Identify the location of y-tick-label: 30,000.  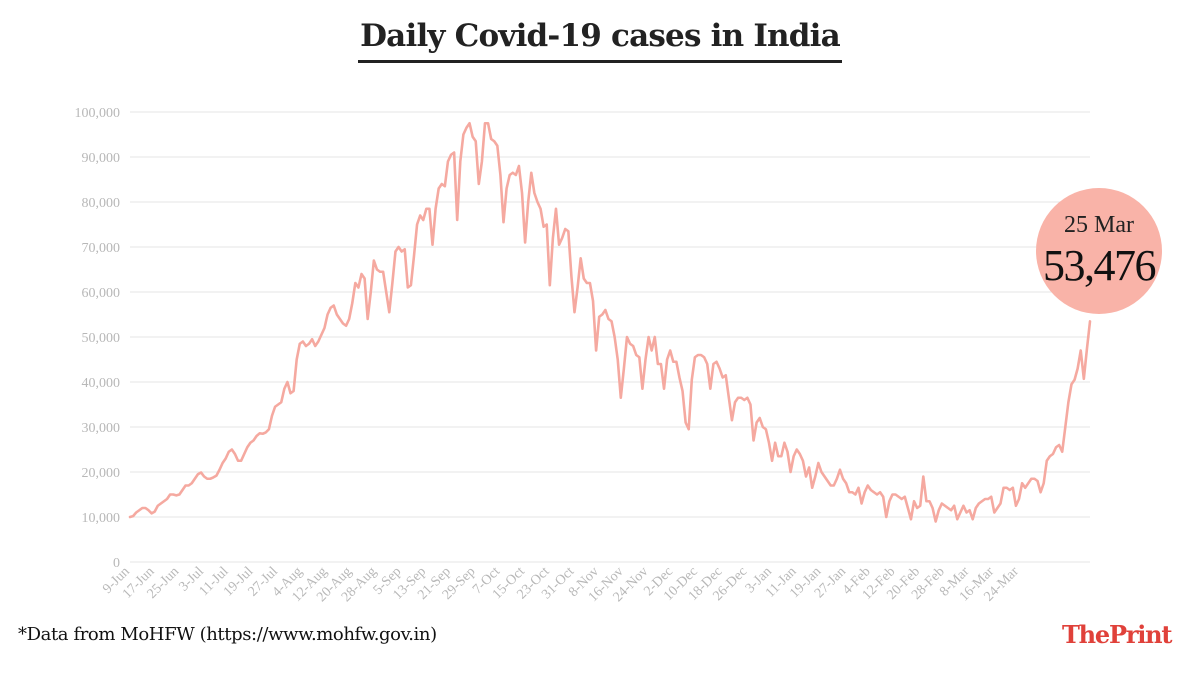
(101, 428).